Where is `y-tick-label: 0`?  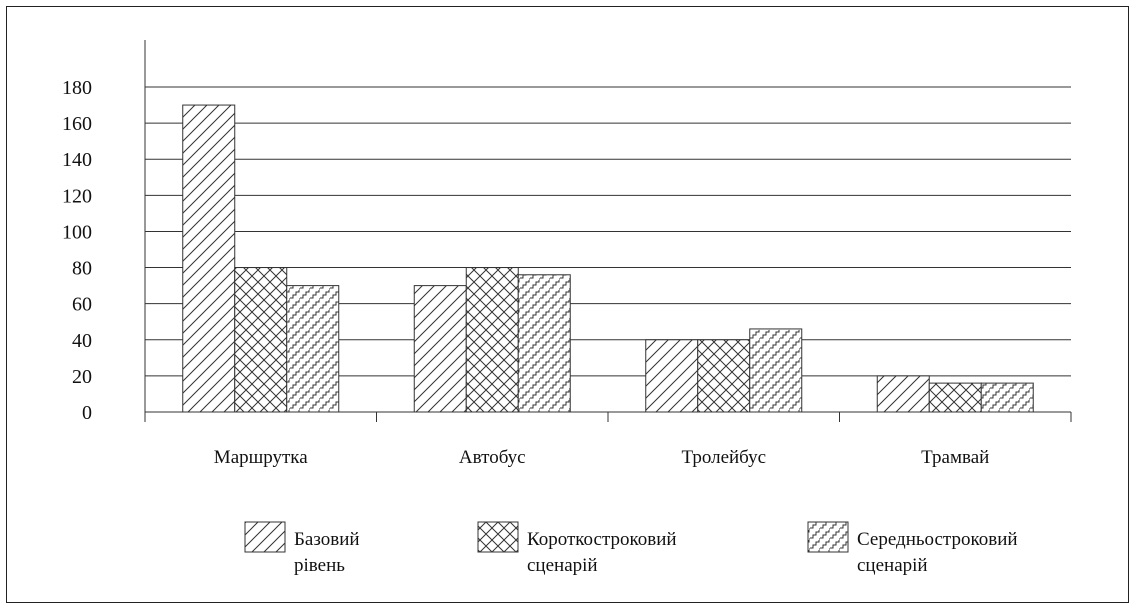 y-tick-label: 0 is located at coordinates (87, 413).